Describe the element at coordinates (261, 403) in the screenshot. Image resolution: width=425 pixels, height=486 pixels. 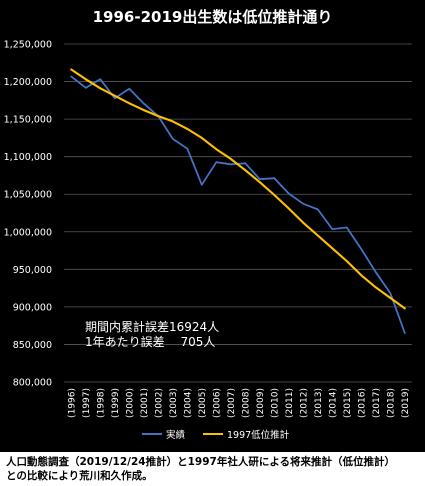
I see `x-tick-label: (2009)` at that location.